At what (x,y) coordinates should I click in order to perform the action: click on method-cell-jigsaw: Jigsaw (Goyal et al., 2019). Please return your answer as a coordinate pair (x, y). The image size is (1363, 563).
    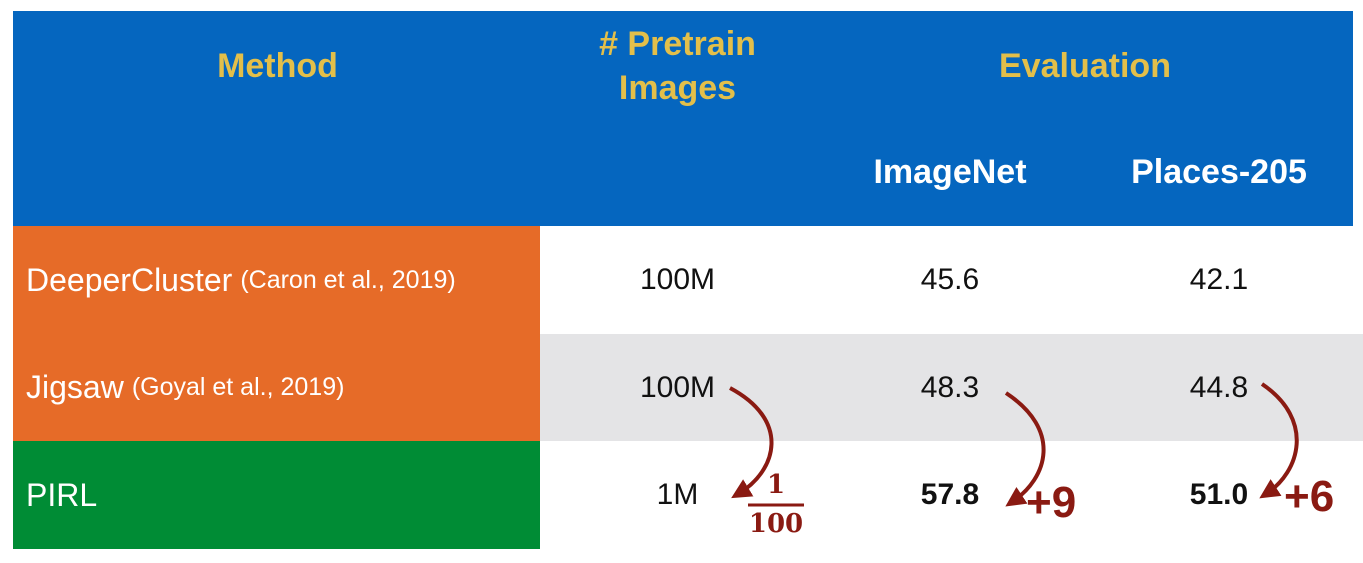
    Looking at the image, I should click on (276, 387).